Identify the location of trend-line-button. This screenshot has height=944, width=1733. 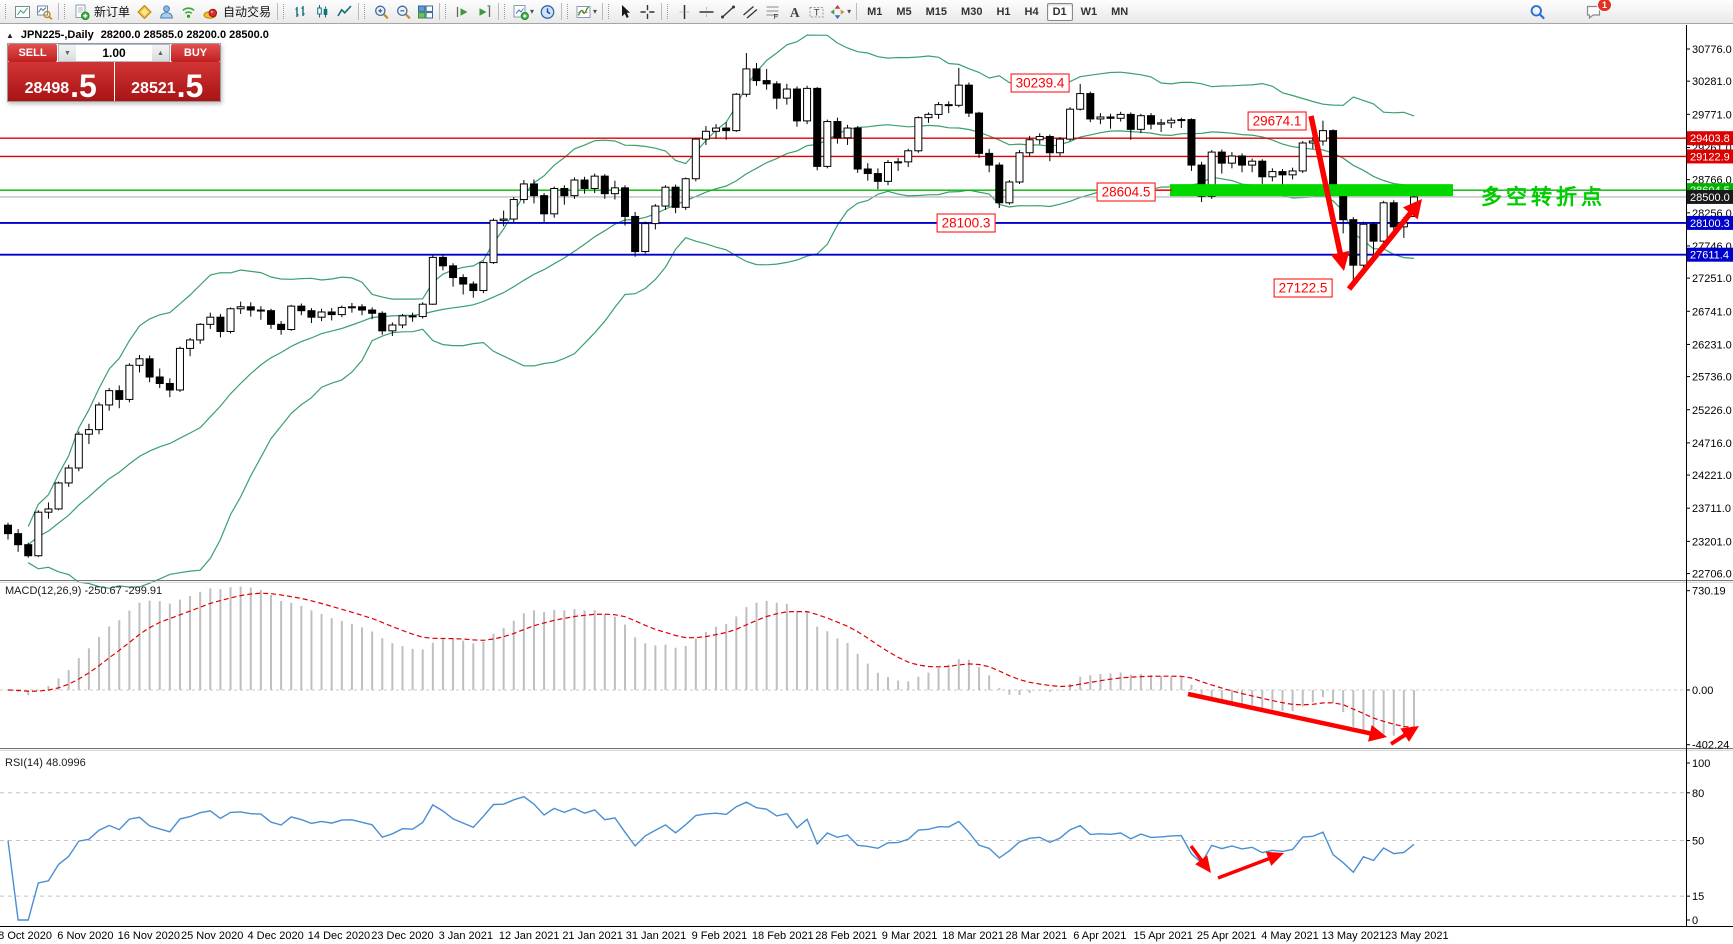
(728, 12).